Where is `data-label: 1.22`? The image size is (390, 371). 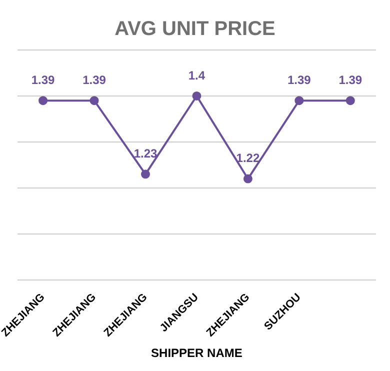
data-label: 1.22 is located at coordinates (248, 158).